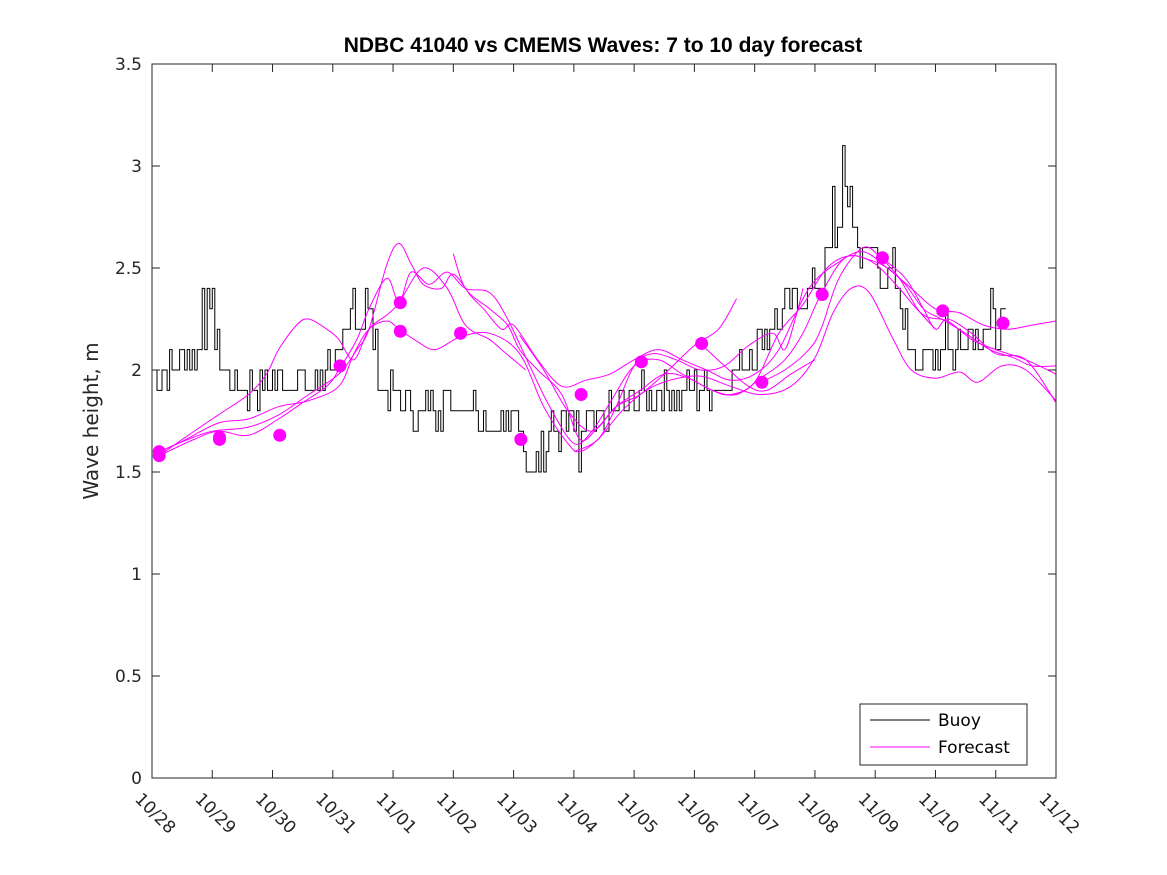 The height and width of the screenshot is (875, 1167). Describe the element at coordinates (817, 813) in the screenshot. I see `x-tick-label: 11/08` at that location.